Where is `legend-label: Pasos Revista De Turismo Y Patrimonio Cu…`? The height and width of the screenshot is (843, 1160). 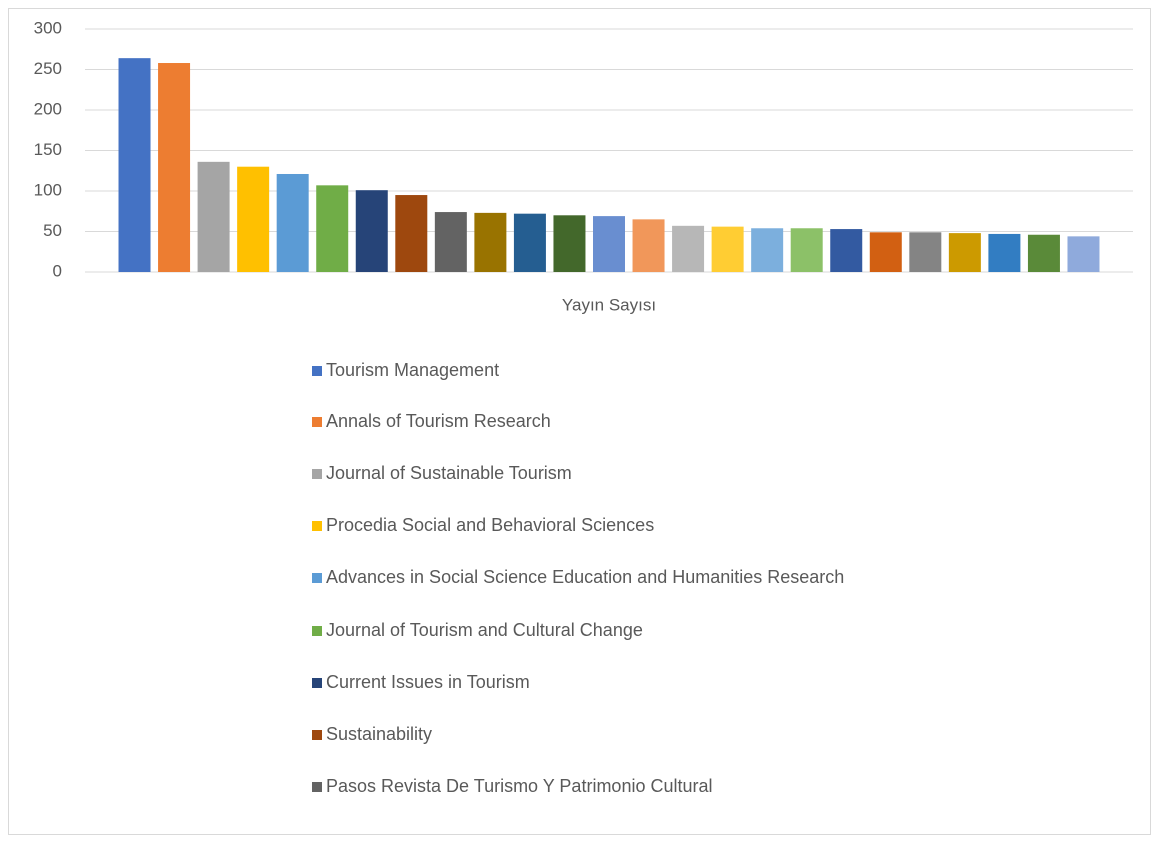 legend-label: Pasos Revista De Turismo Y Patrimonio Cu… is located at coordinates (519, 786).